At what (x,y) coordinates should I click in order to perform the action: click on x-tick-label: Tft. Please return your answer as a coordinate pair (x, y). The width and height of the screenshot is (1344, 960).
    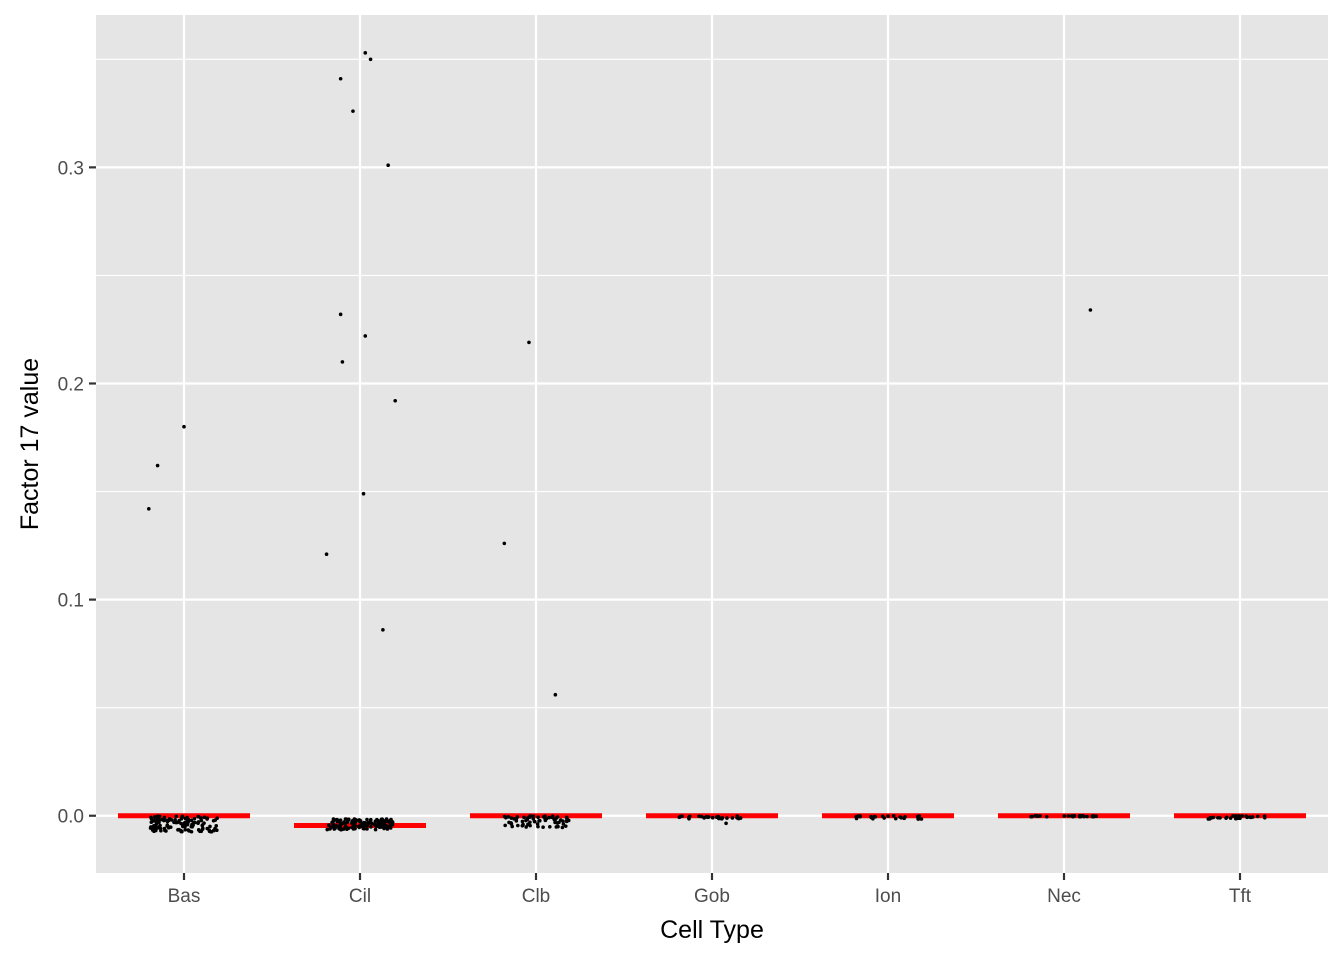
    Looking at the image, I should click on (1240, 896).